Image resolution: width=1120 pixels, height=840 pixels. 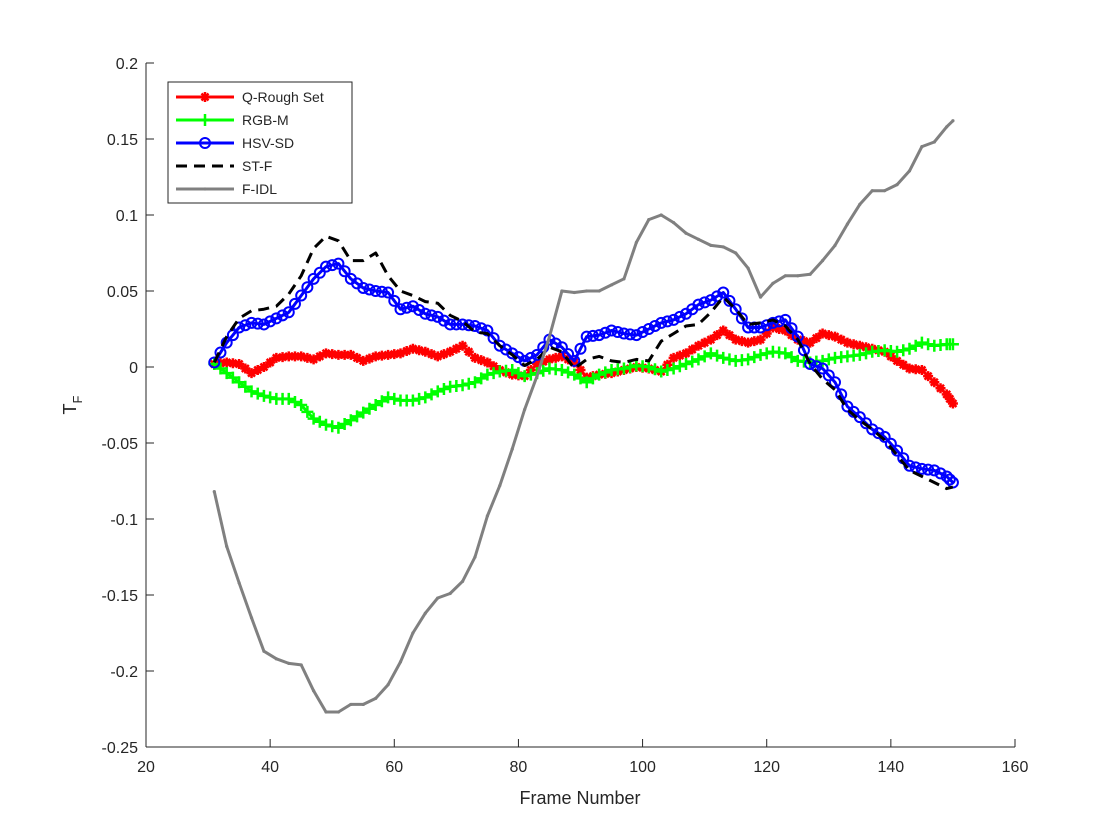 I want to click on legend-marker-hsv-sd, so click(x=205, y=143).